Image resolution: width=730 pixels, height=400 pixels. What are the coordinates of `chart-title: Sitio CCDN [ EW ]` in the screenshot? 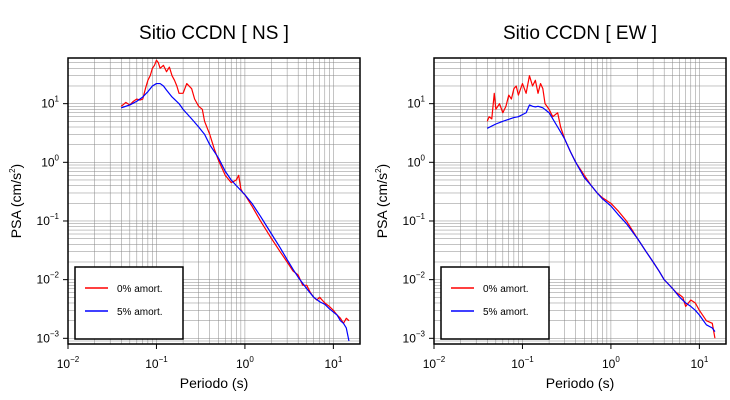 It's located at (580, 33).